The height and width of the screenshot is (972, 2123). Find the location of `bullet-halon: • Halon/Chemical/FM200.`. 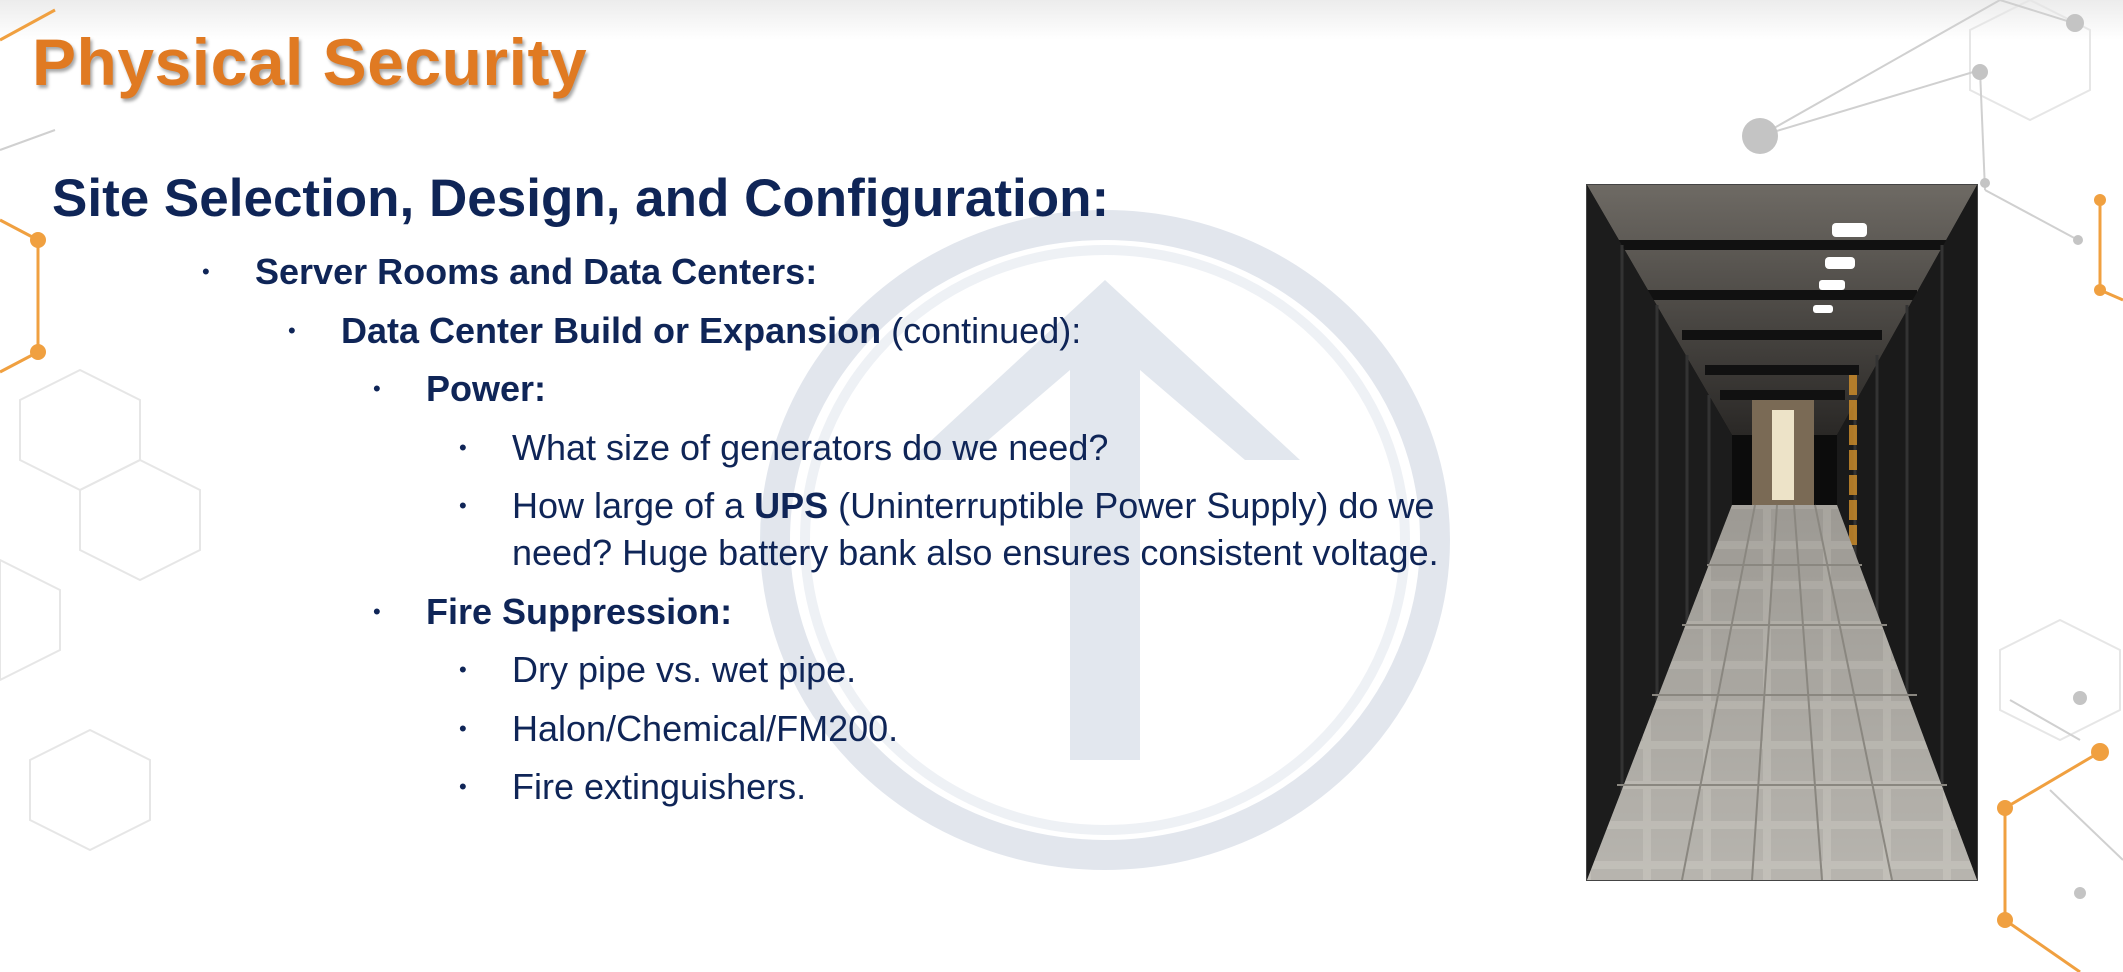

bullet-halon: • Halon/Chemical/FM200. is located at coordinates (679, 728).